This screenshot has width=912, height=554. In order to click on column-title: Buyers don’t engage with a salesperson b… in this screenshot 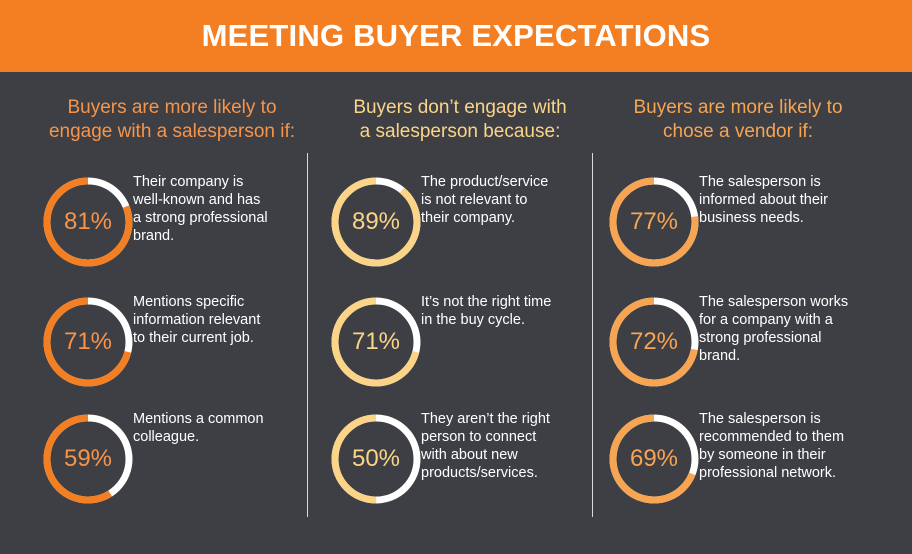, I will do `click(460, 119)`.